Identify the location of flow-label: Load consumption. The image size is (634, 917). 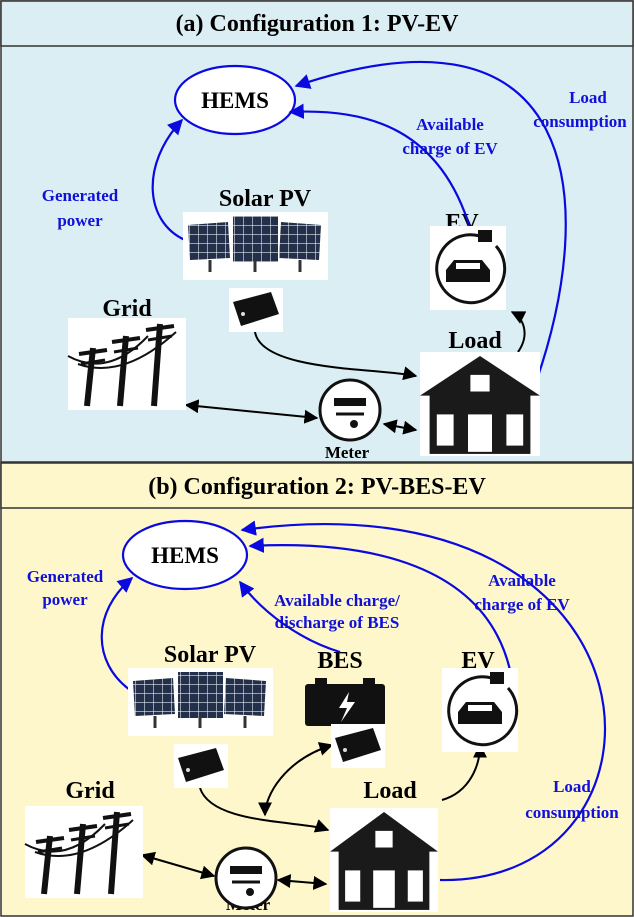
(572, 799).